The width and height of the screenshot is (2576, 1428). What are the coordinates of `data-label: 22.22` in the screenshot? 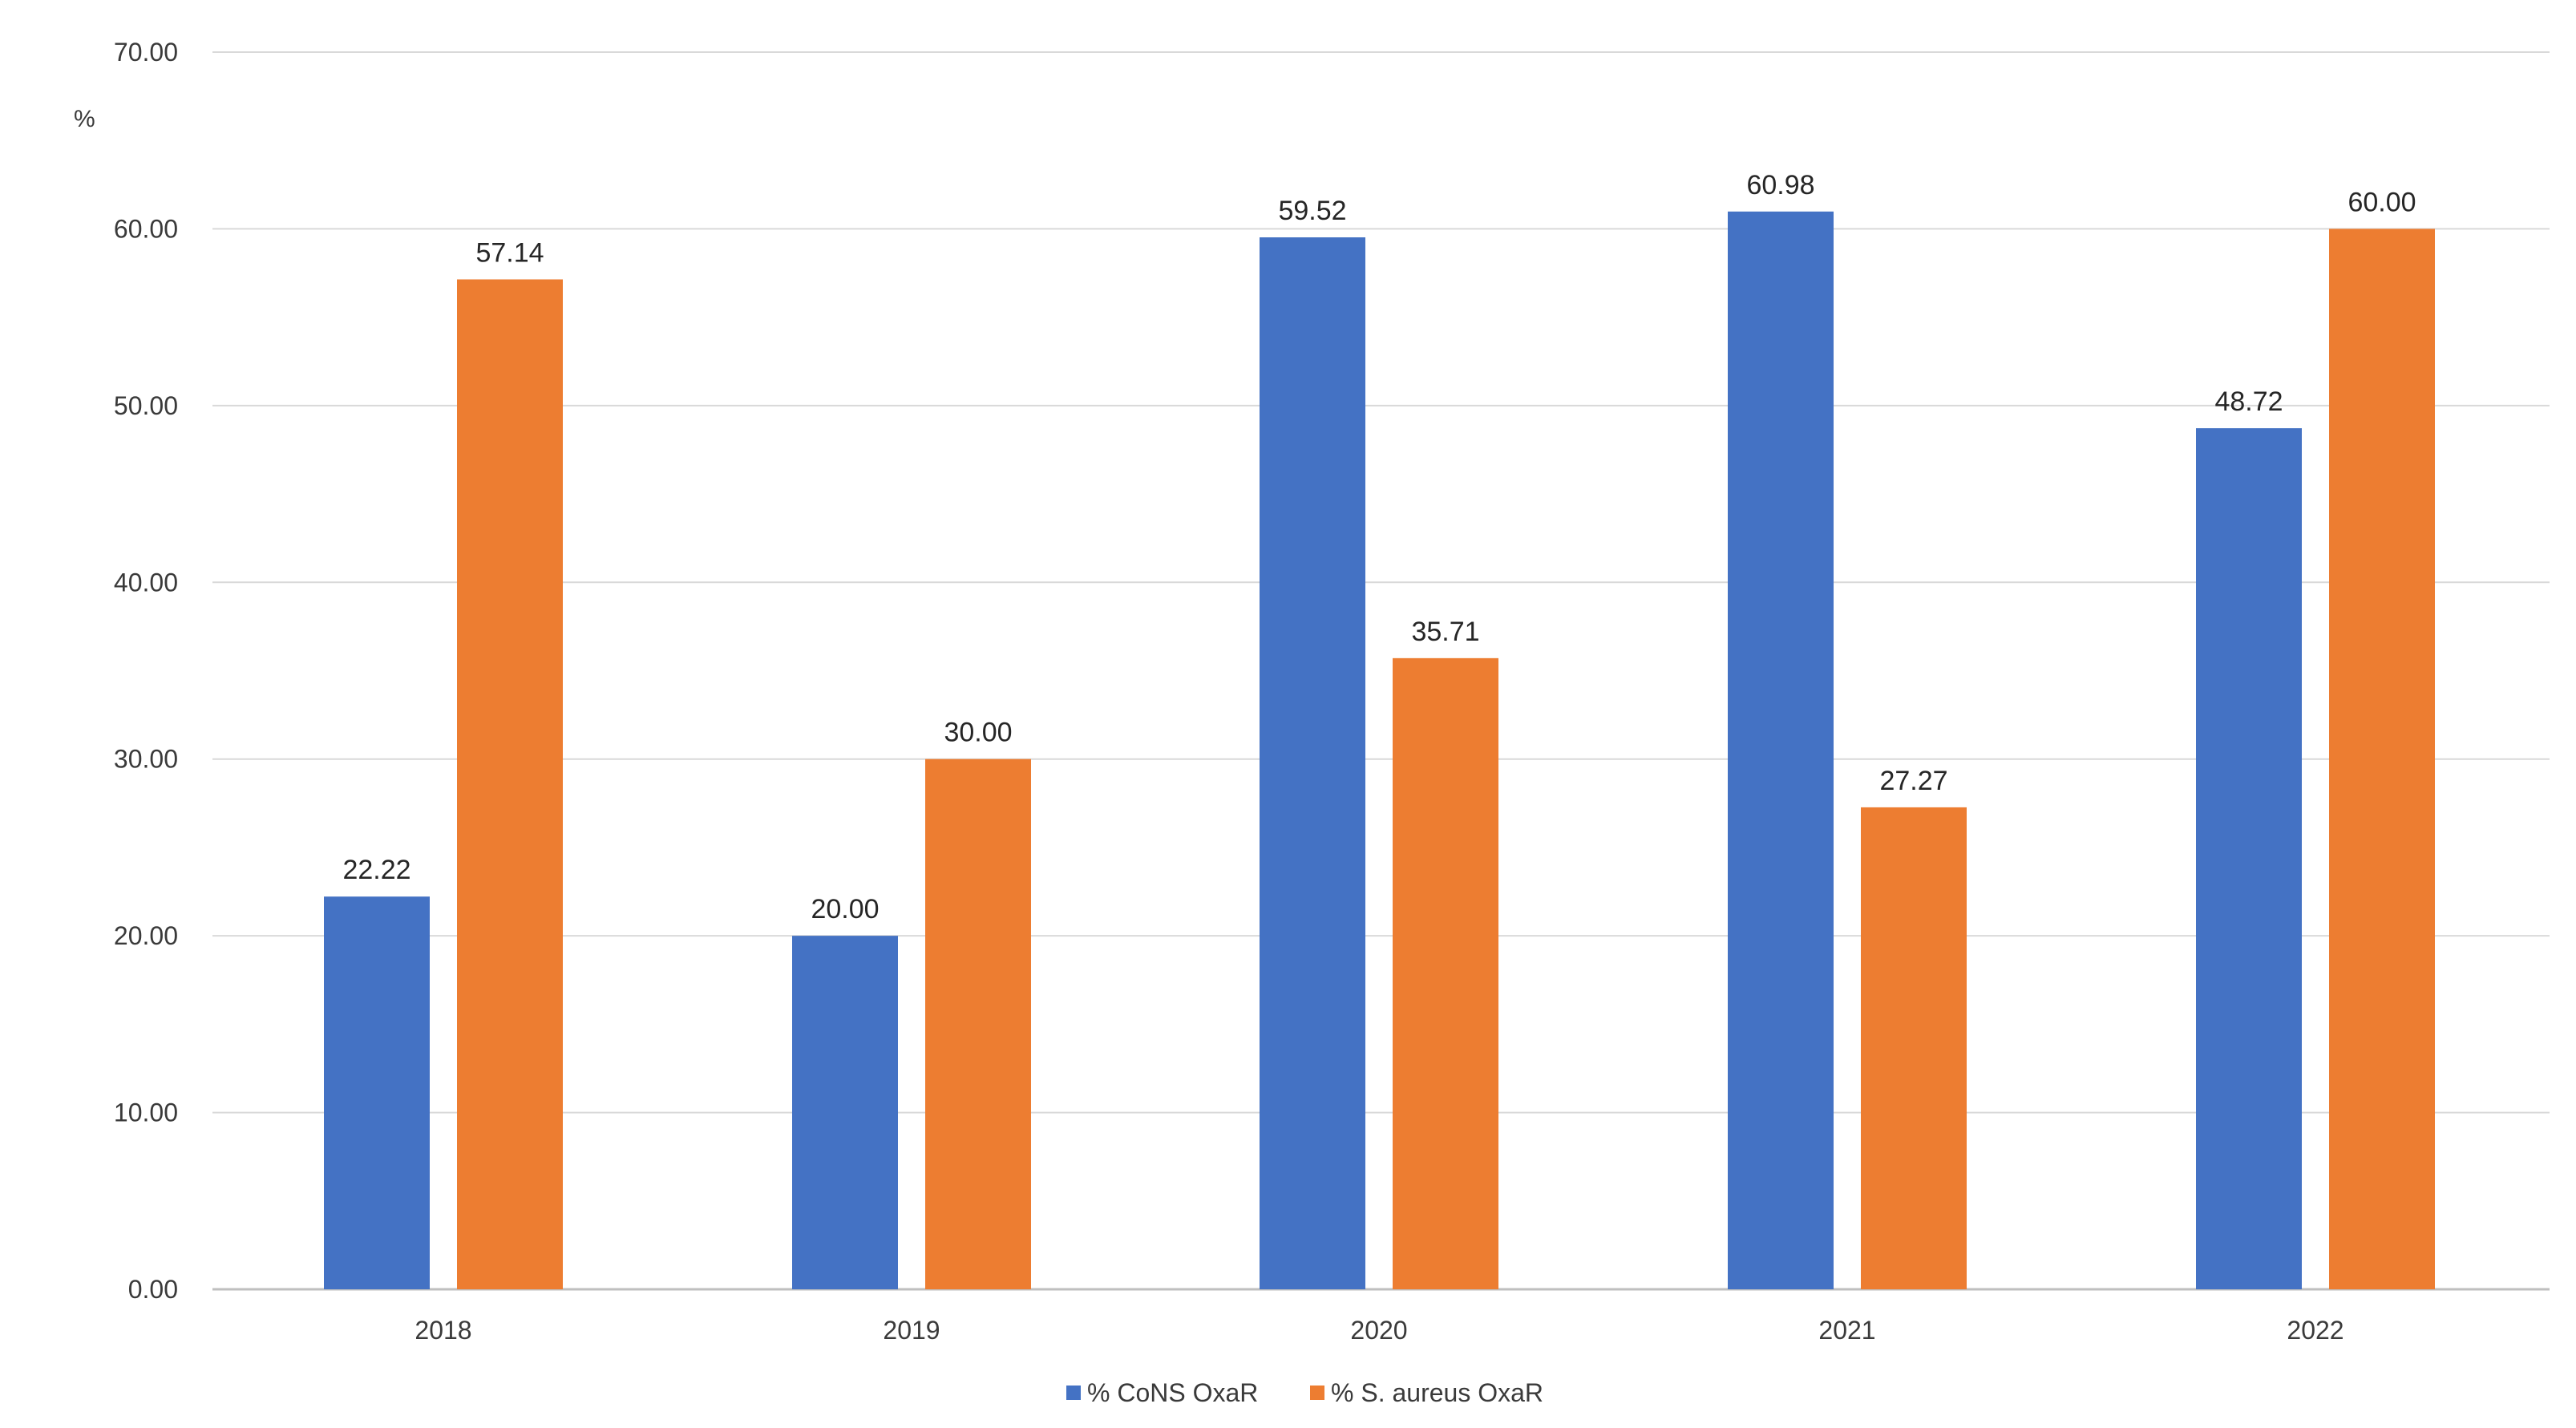 It's located at (376, 870).